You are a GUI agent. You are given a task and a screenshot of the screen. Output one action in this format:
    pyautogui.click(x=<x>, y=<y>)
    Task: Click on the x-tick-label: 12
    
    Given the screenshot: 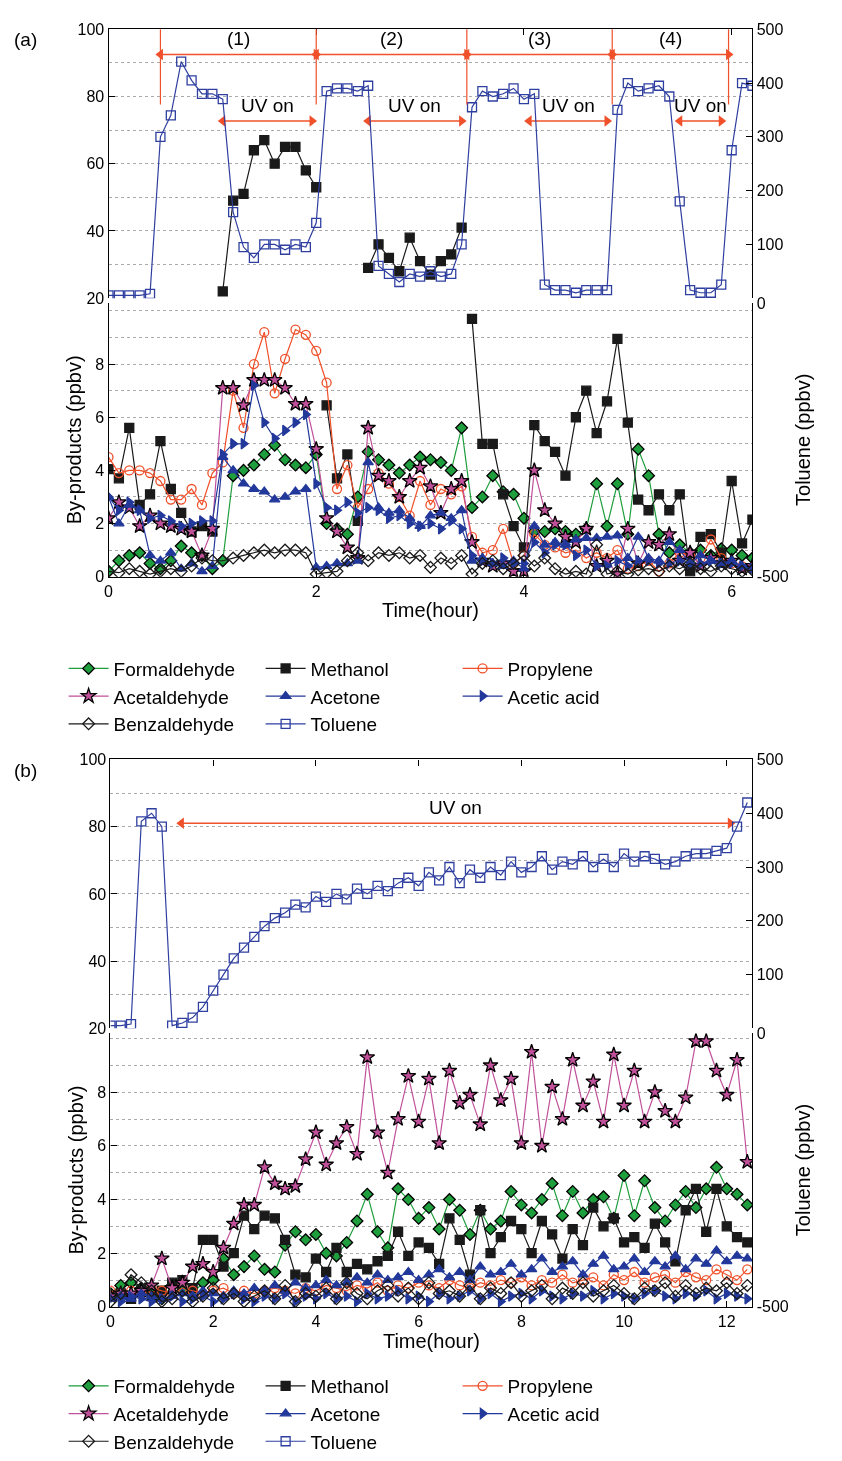 What is the action you would take?
    pyautogui.click(x=726, y=1322)
    